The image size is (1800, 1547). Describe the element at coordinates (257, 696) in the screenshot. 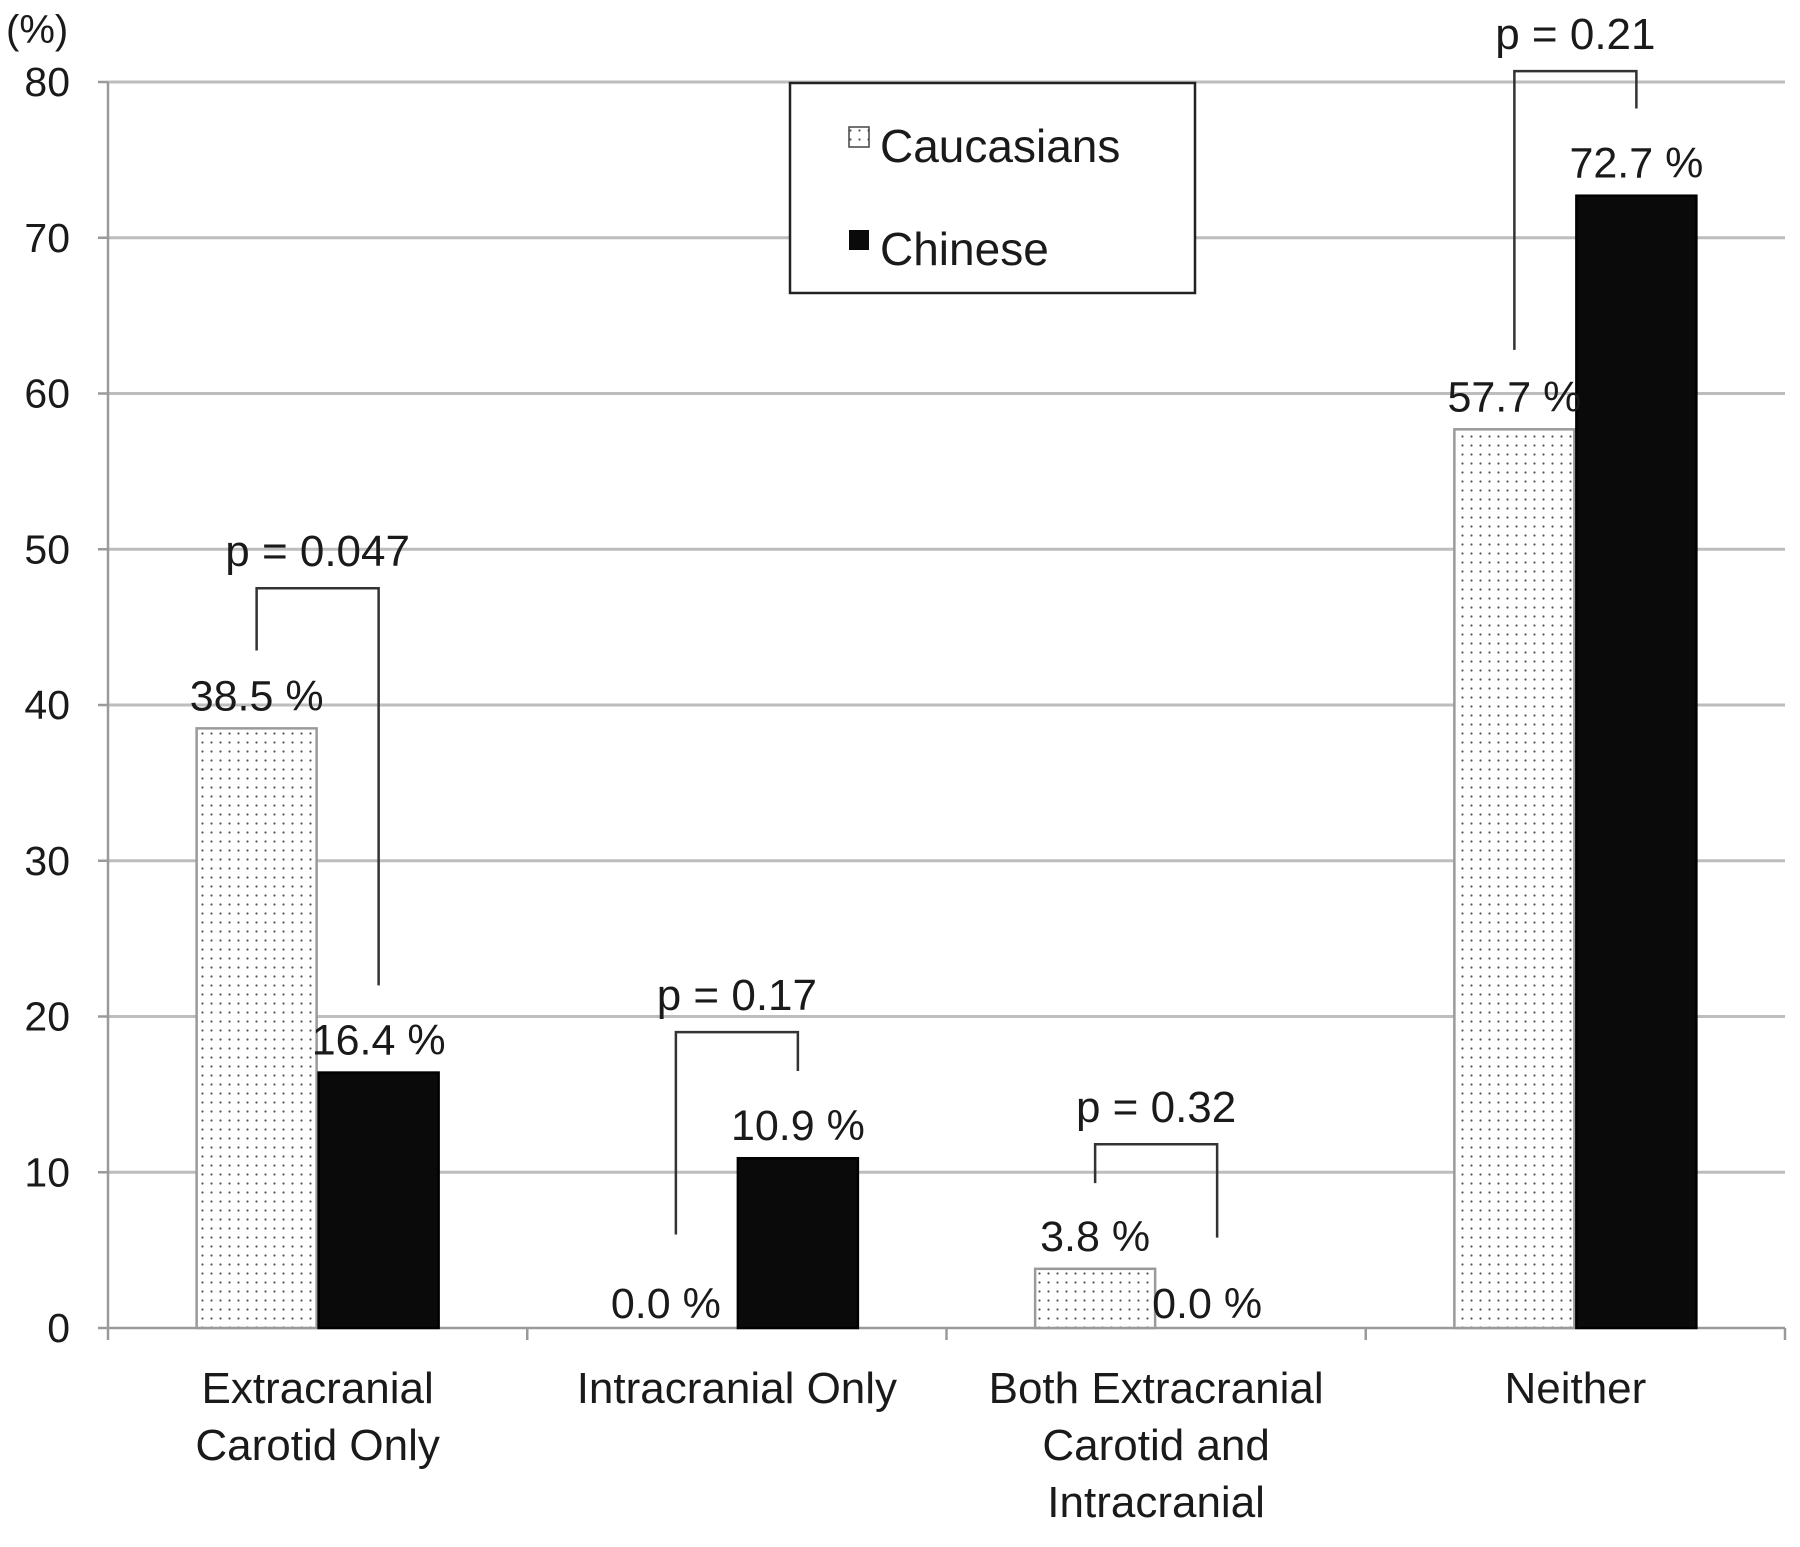

I see `data-label: 38.5 %` at that location.